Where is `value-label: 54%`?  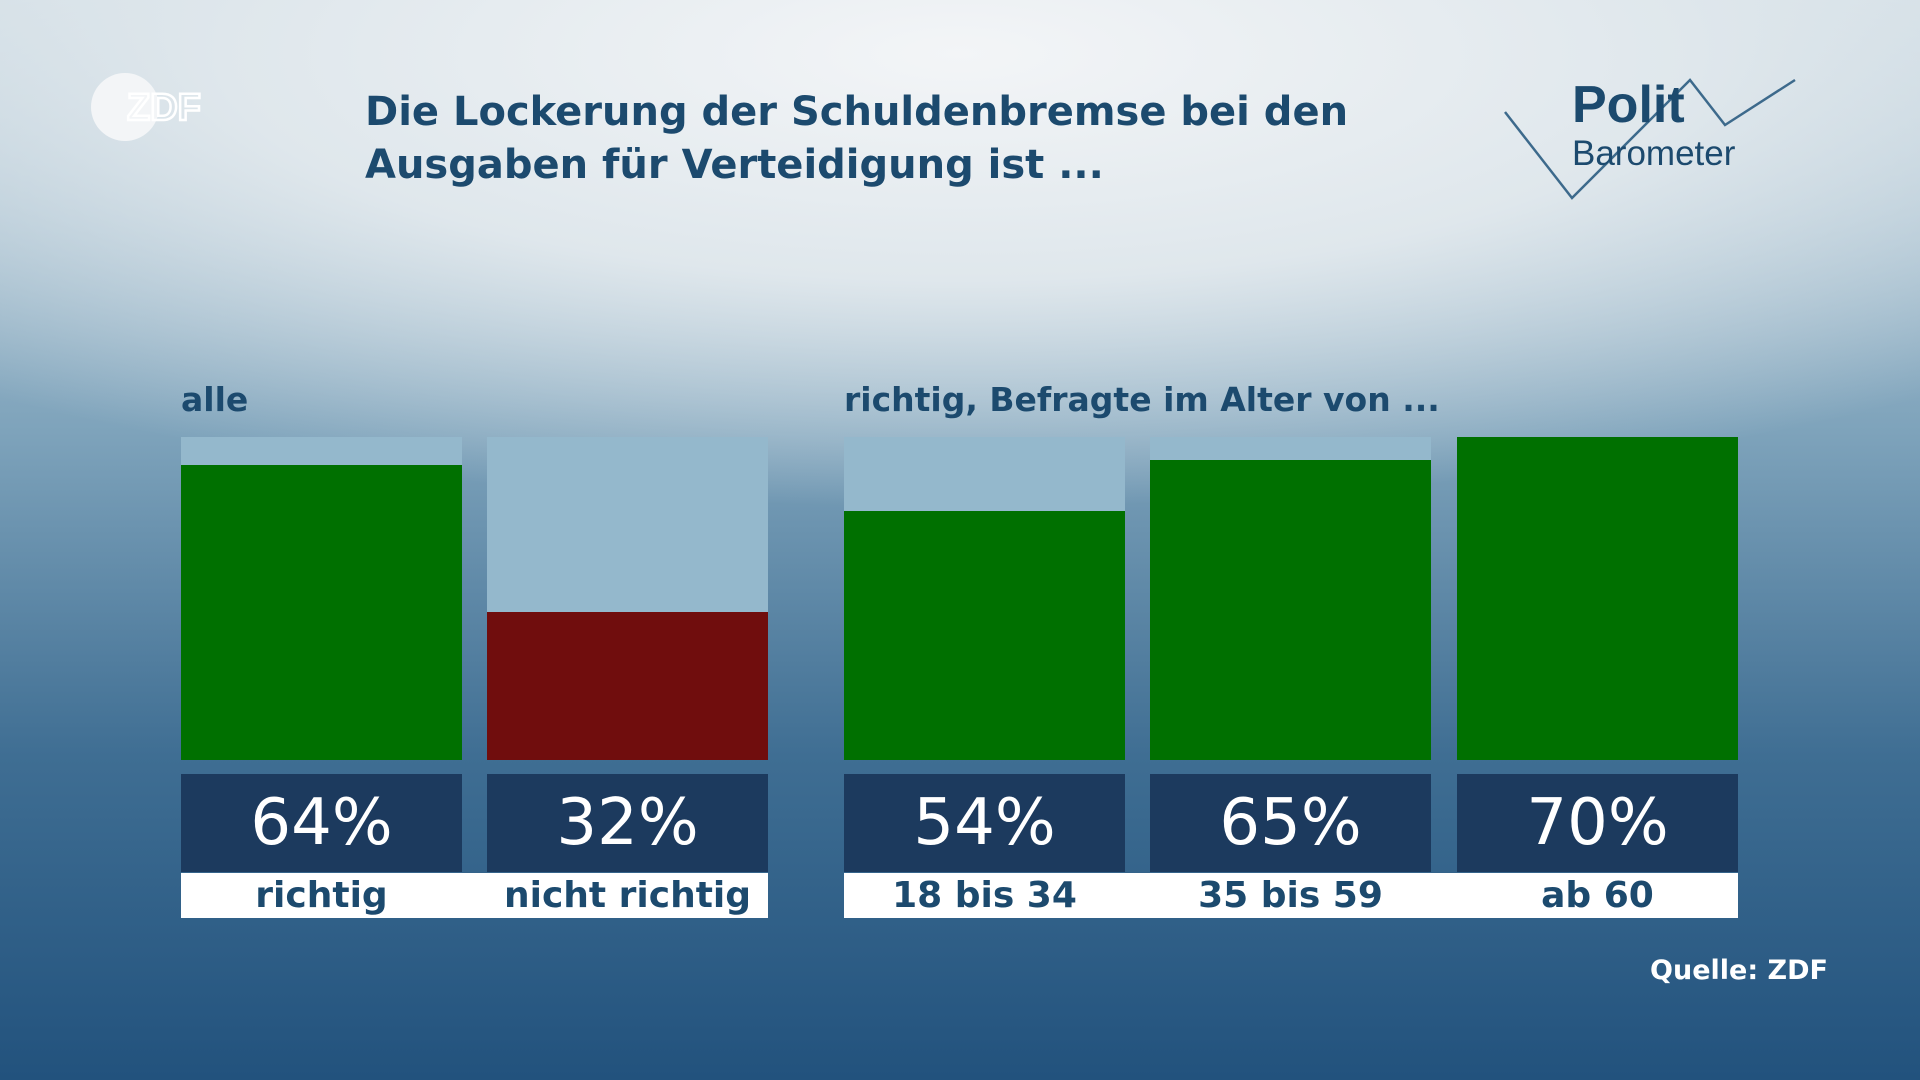 value-label: 54% is located at coordinates (984, 823).